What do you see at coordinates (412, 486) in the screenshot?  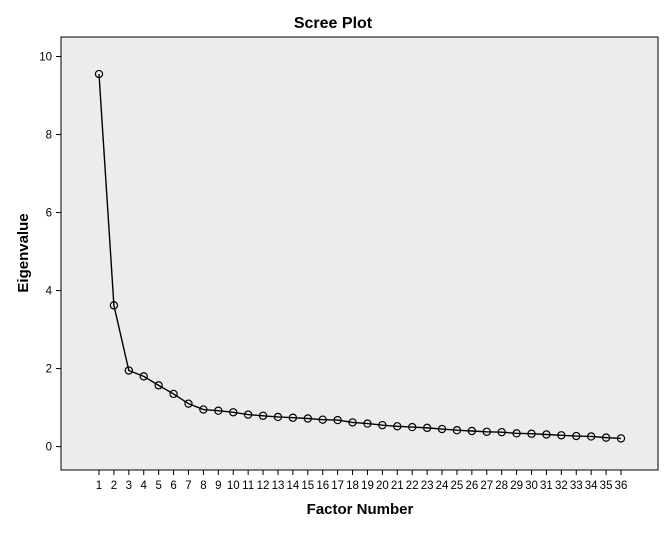 I see `x-tick-label: 22` at bounding box center [412, 486].